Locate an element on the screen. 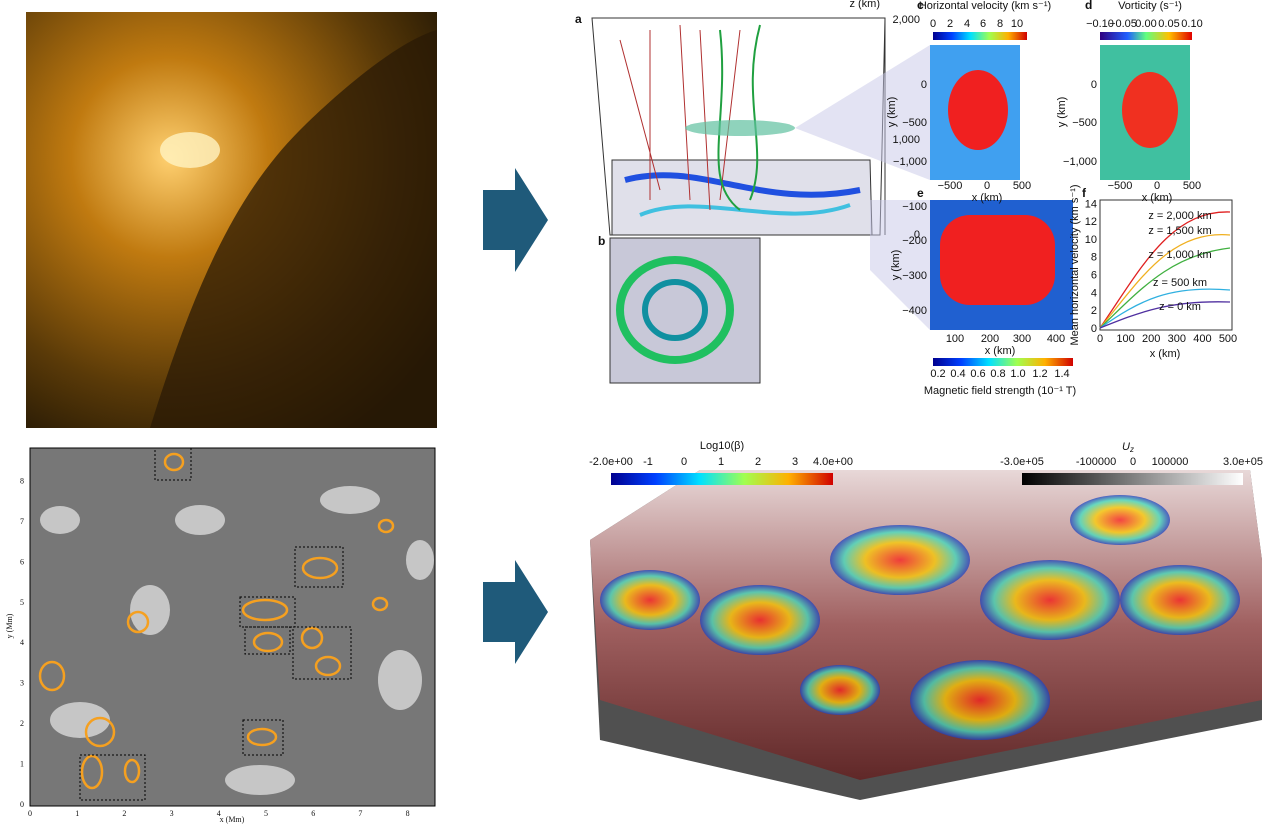  flare is located at coordinates (190, 150).